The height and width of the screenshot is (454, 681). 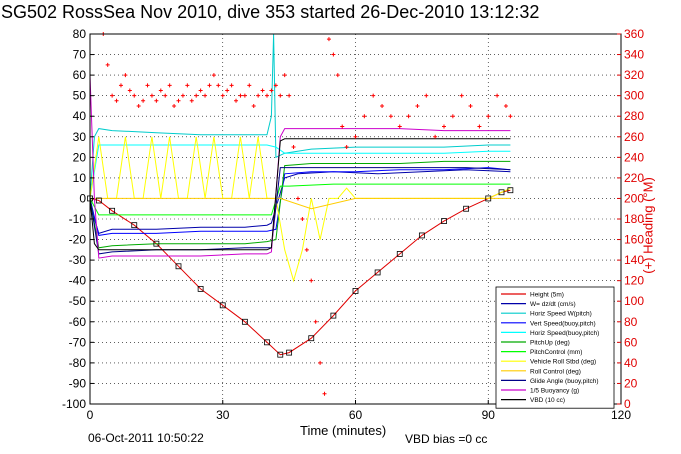 I want to click on y2-tick-label: 60, so click(x=631, y=342).